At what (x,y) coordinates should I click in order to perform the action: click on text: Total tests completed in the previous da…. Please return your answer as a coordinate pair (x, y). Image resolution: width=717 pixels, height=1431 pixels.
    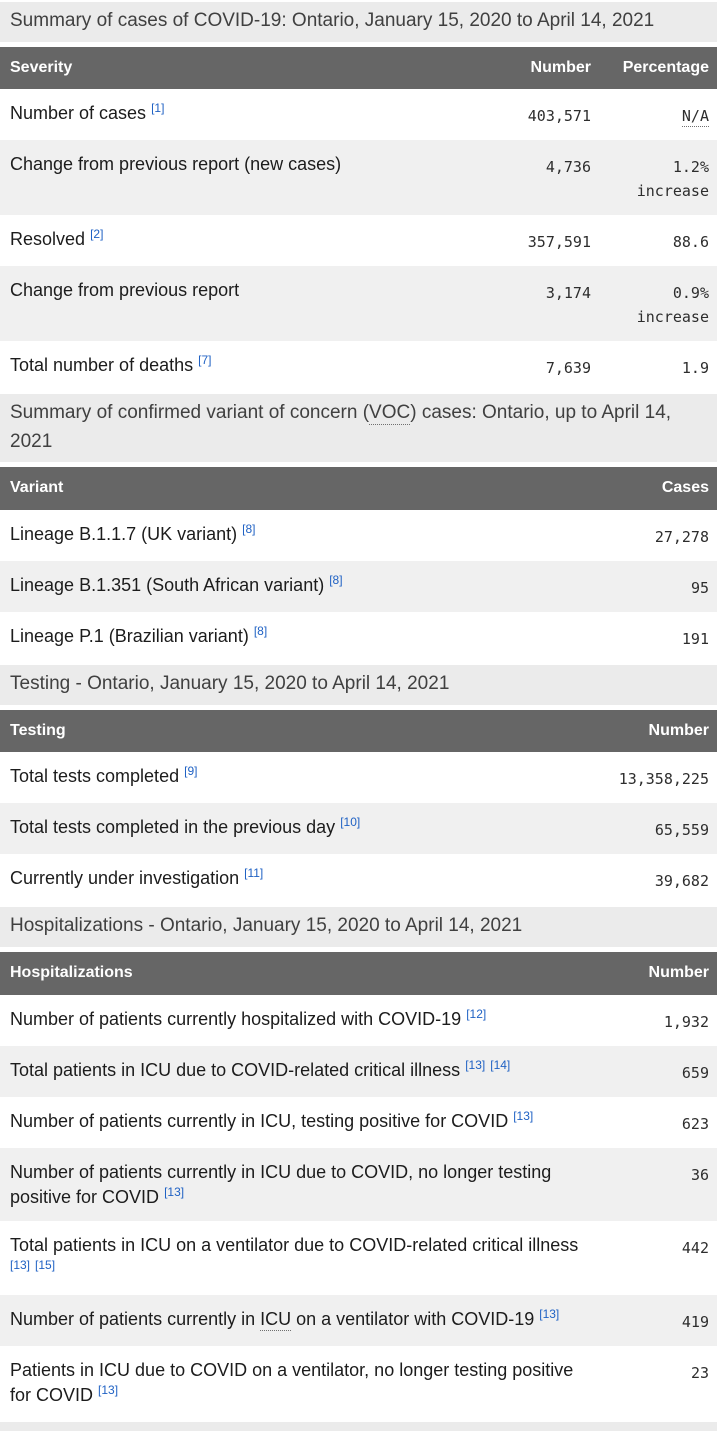
    Looking at the image, I should click on (173, 827).